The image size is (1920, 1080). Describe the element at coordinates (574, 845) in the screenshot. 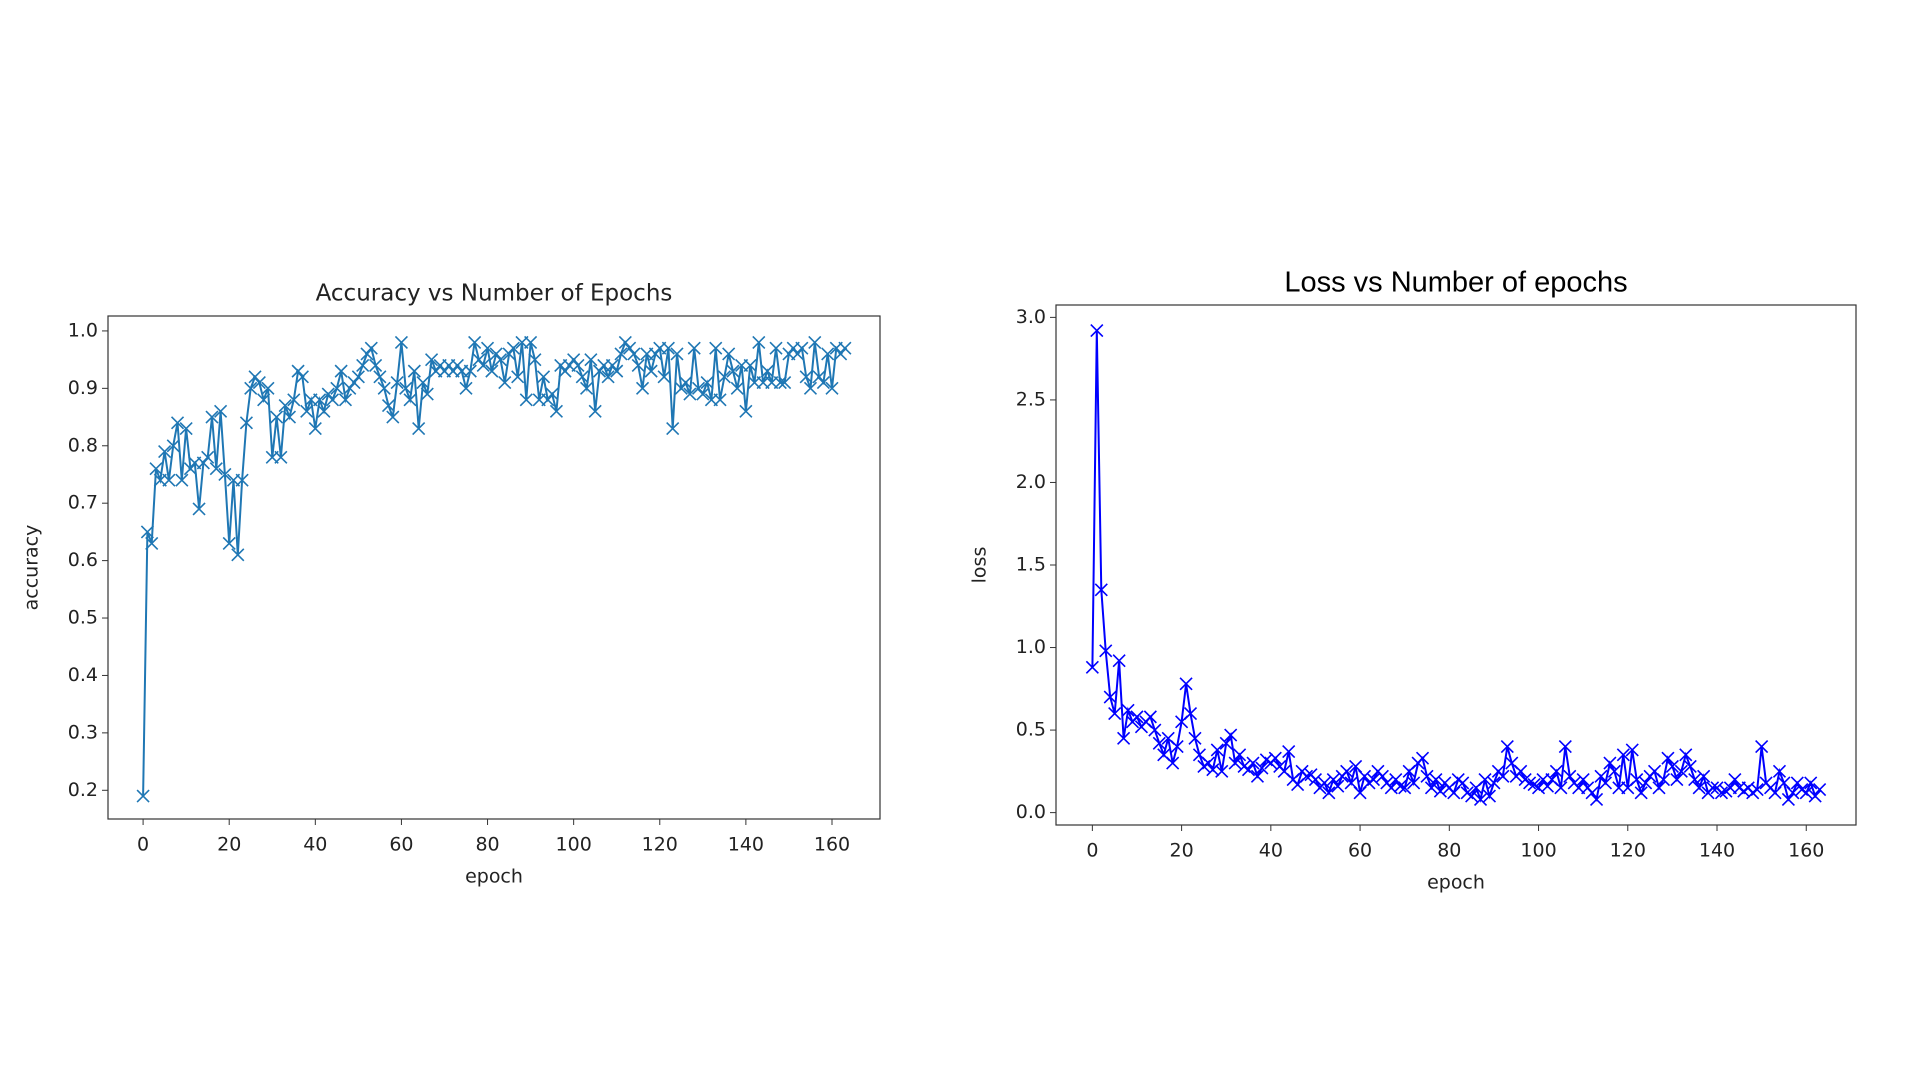

I see `x-tick-label: 100` at that location.